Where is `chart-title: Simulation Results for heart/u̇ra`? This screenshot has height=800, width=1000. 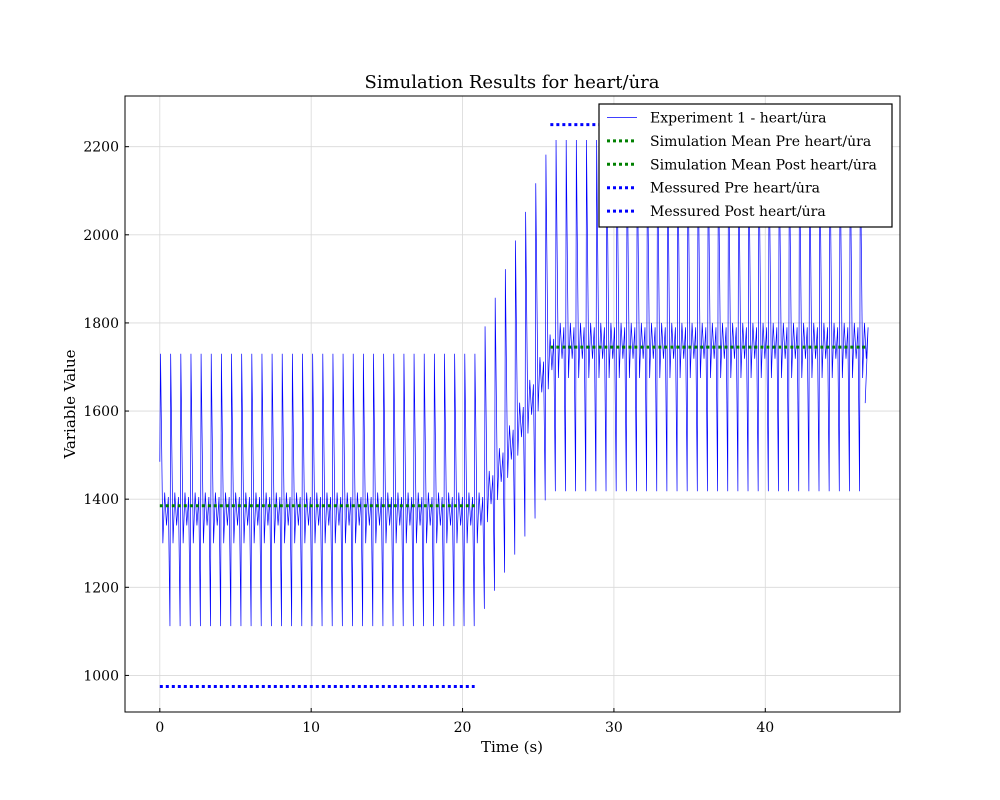
chart-title: Simulation Results for heart/u̇ra is located at coordinates (512, 82).